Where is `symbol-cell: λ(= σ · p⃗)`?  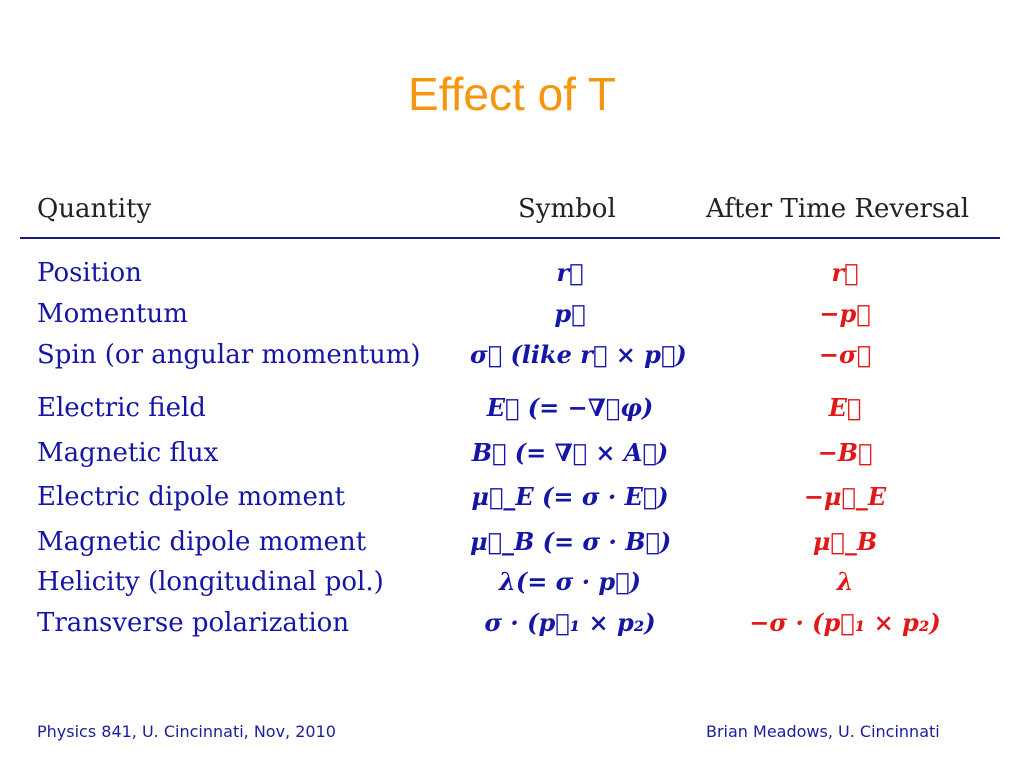
symbol-cell: λ(= σ · p⃗) is located at coordinates (570, 581).